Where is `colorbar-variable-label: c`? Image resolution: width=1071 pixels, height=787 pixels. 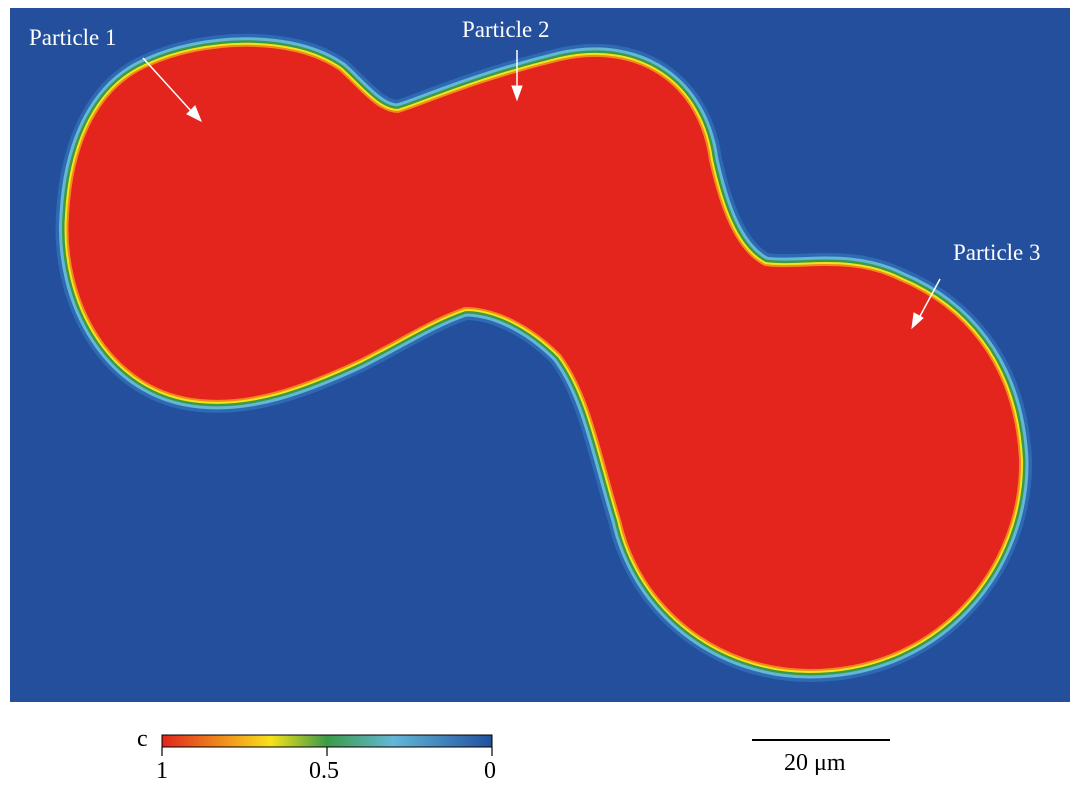 colorbar-variable-label: c is located at coordinates (142, 739).